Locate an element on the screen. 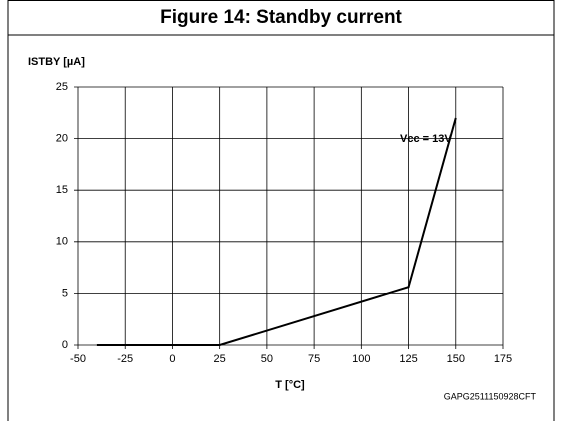 The width and height of the screenshot is (562, 421). x-tick-label: 125 is located at coordinates (408, 359).